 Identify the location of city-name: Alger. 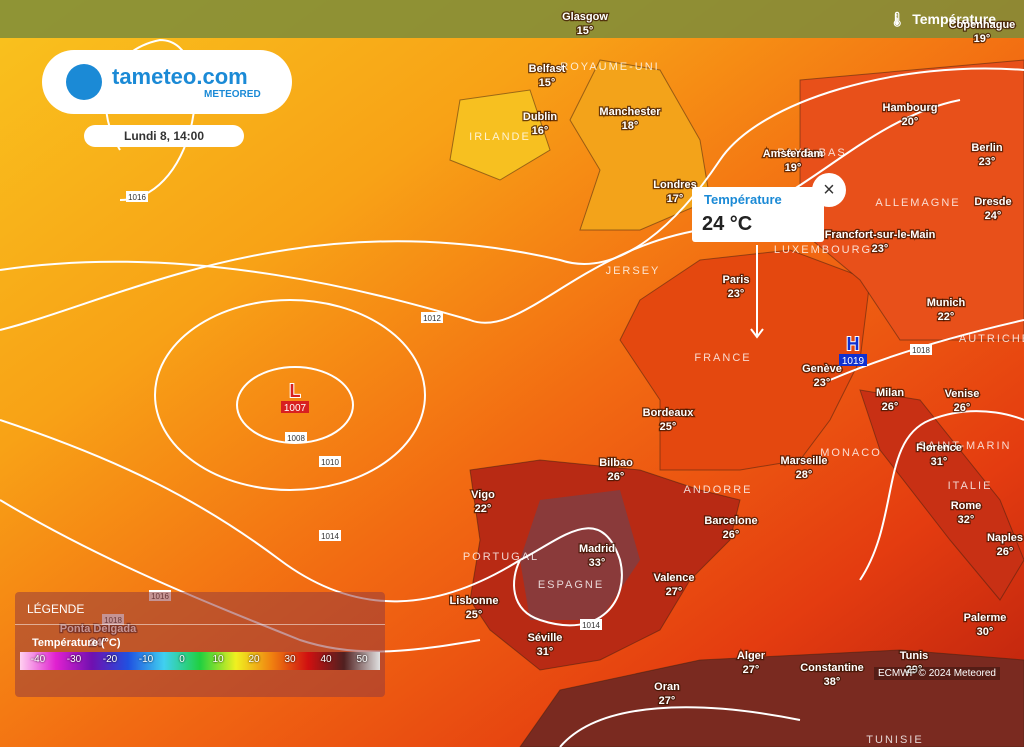
(751, 656).